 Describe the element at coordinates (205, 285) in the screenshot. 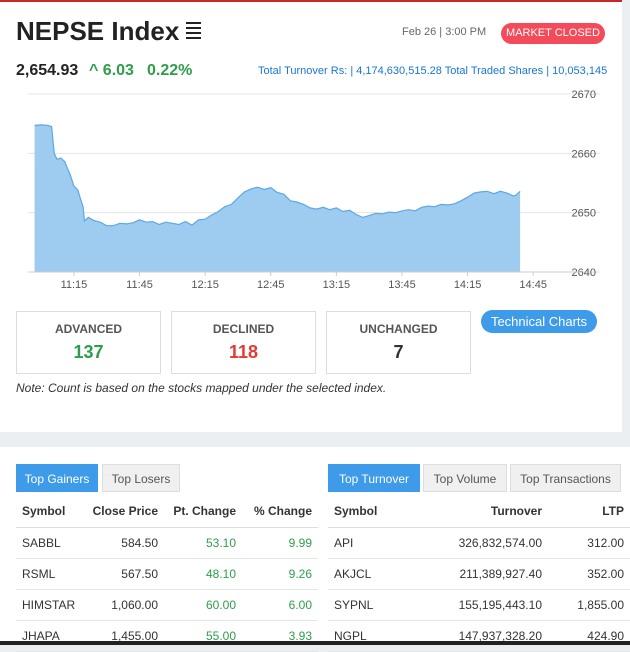

I see `x-tick-label: 12:15` at that location.